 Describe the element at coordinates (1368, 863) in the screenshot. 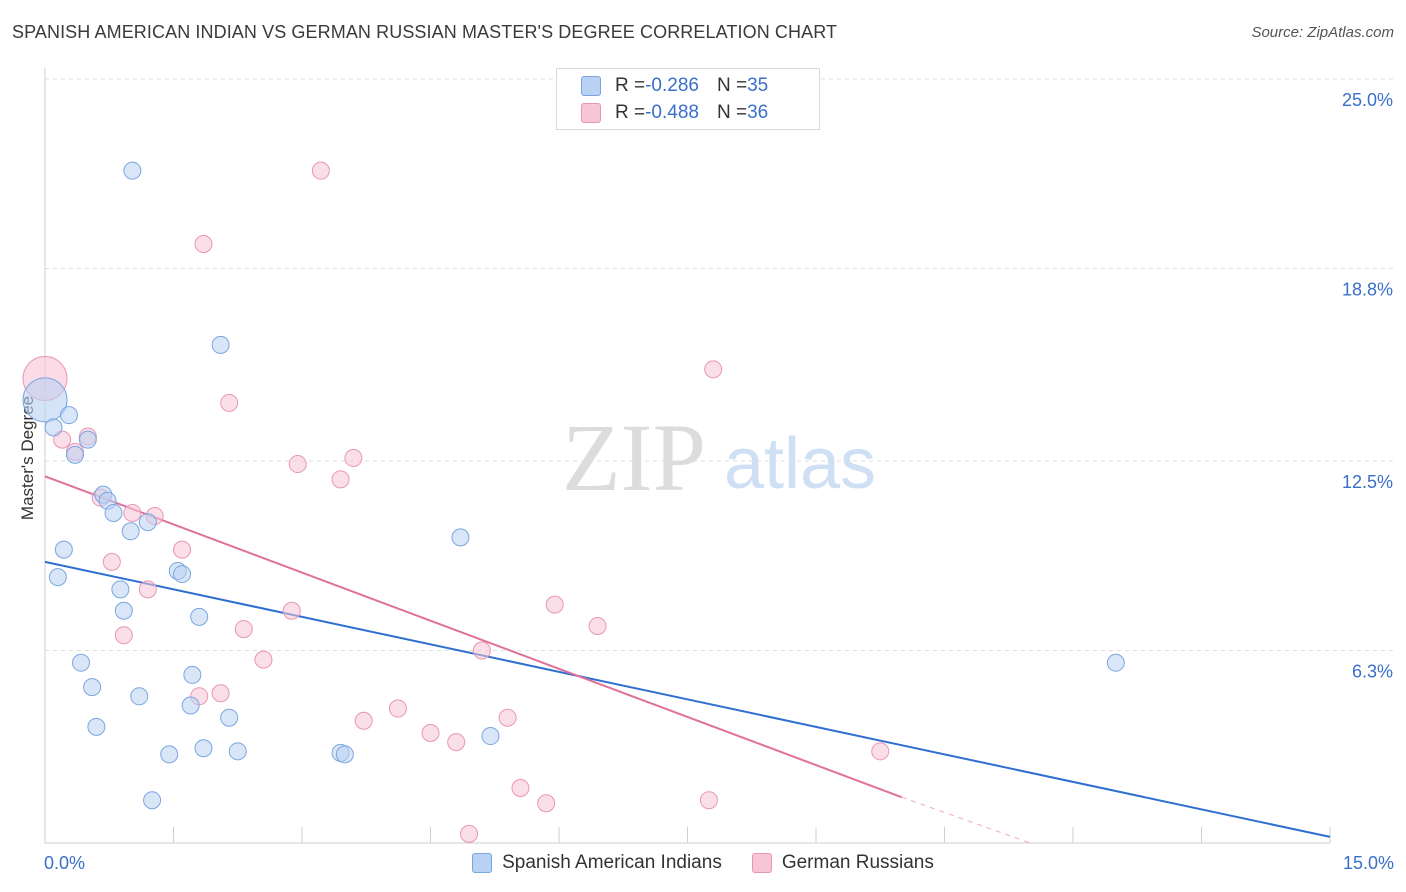

I see `x-tick-label: 15.0%` at that location.